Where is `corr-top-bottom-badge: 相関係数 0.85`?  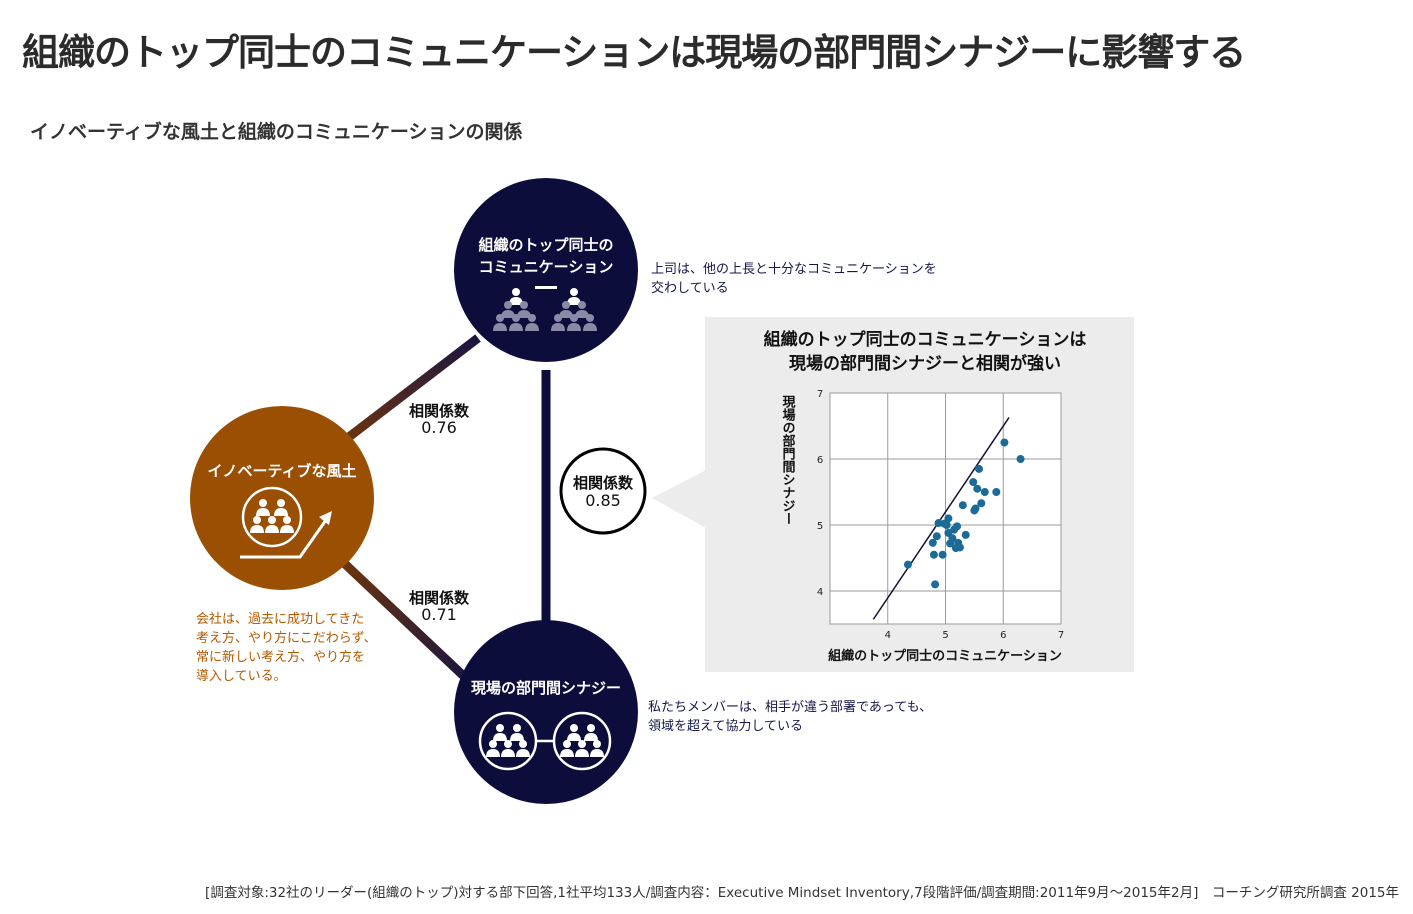 corr-top-bottom-badge: 相関係数 0.85 is located at coordinates (603, 491).